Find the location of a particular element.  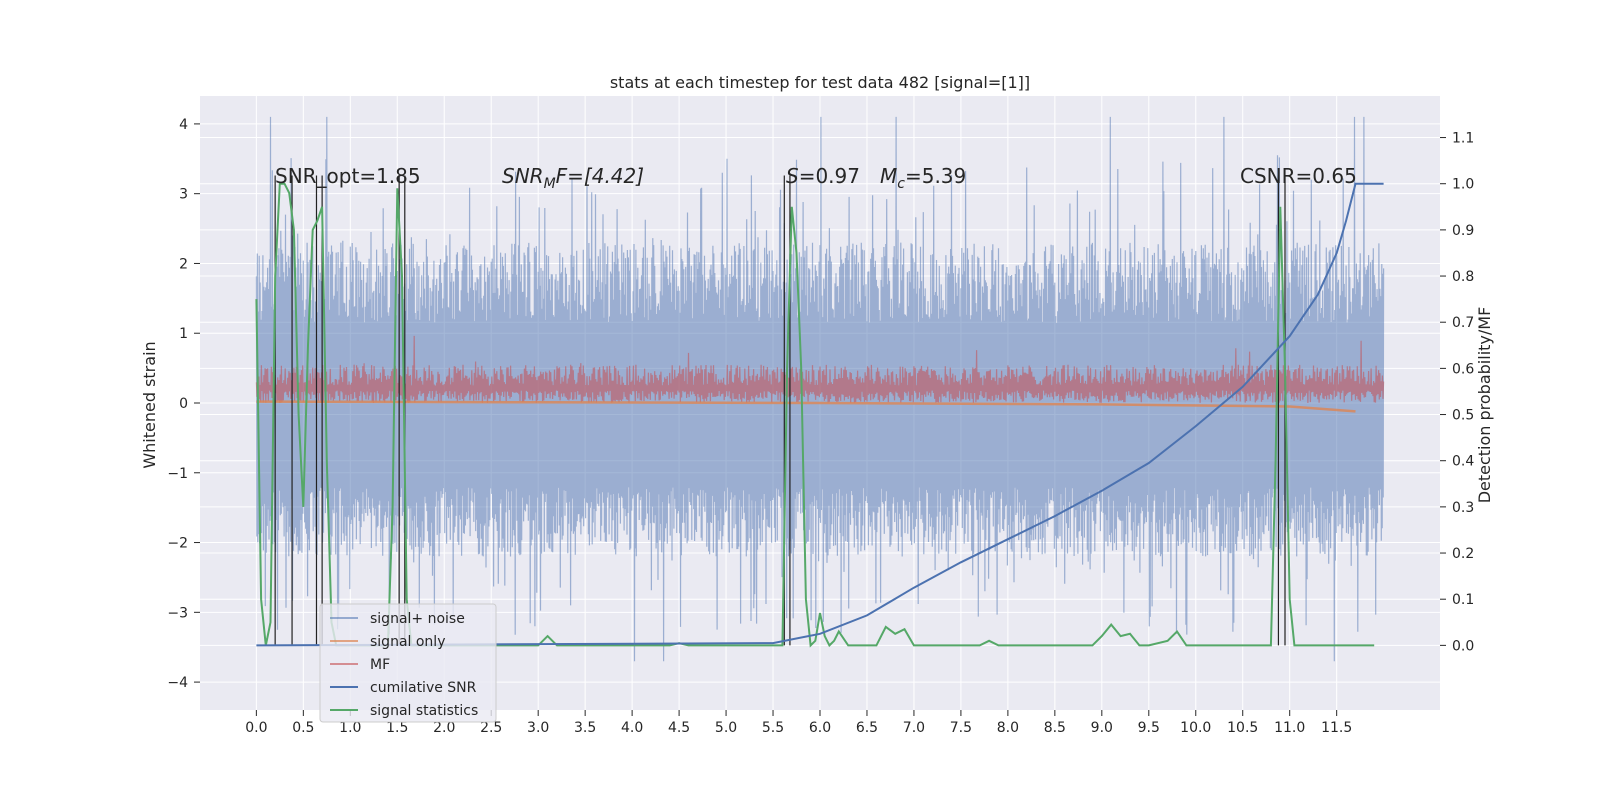

x-tick-label: 2.0 is located at coordinates (444, 728).